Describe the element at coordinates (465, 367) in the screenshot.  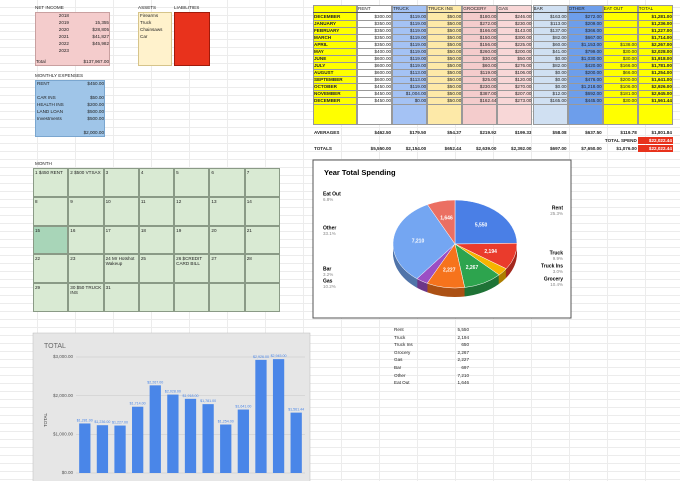
I see `summary-value: 697` at that location.